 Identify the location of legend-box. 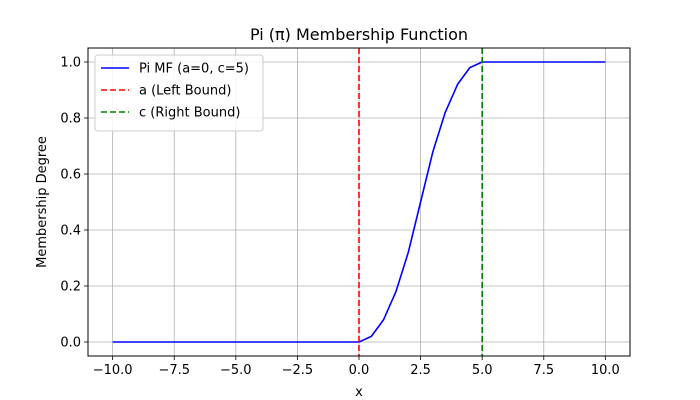
(179, 93).